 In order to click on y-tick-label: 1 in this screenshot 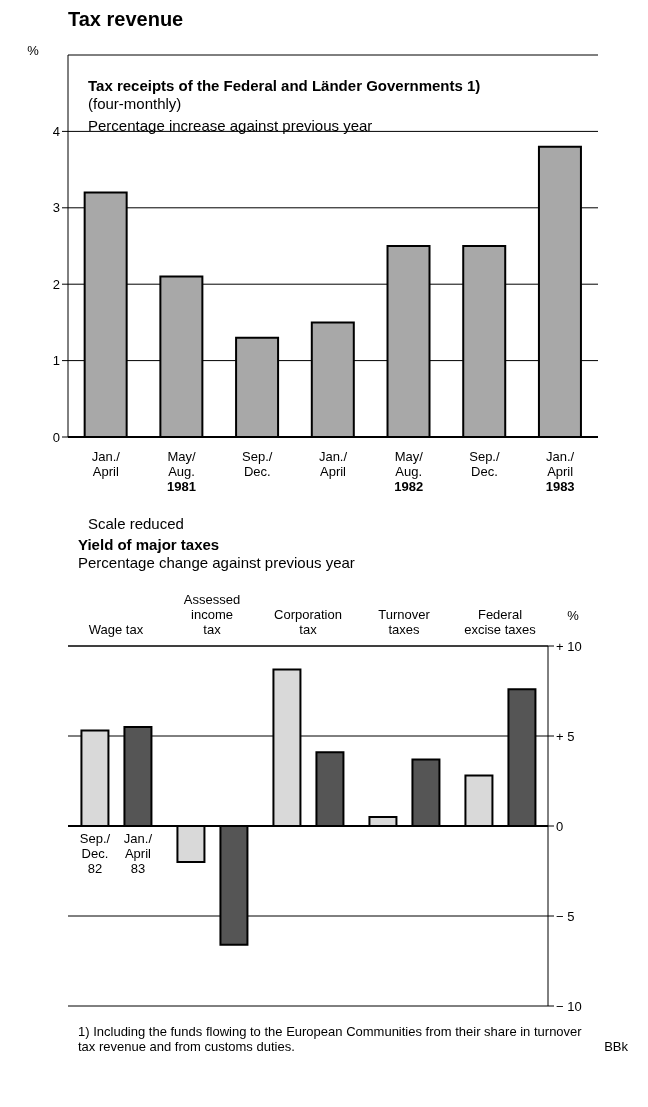, I will do `click(56, 361)`.